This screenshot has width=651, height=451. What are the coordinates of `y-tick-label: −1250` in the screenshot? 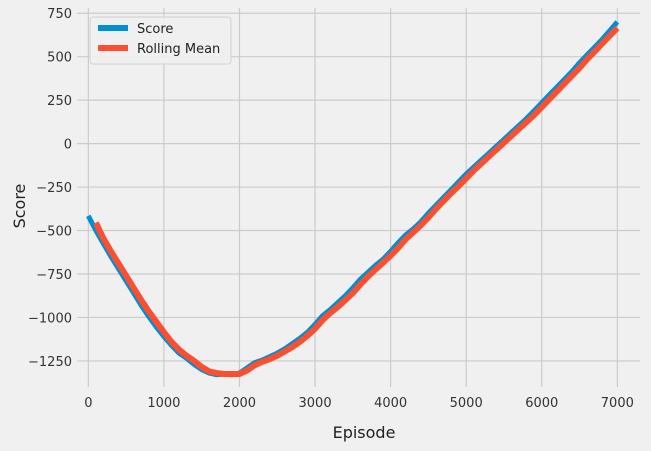 It's located at (50, 362).